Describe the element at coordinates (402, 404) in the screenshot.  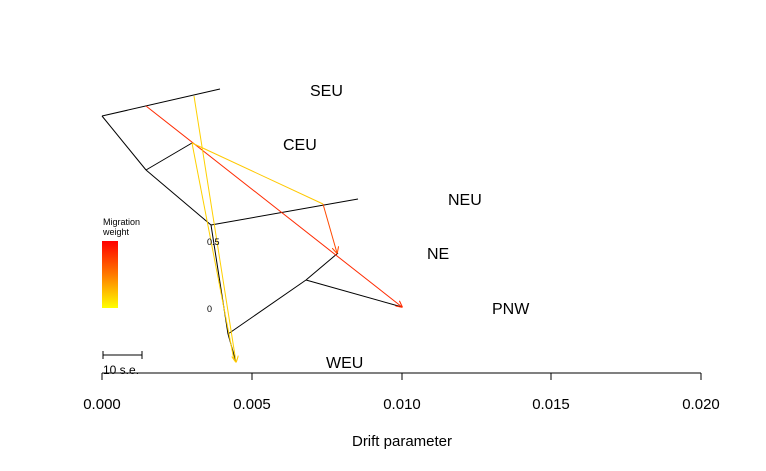
I see `x-tick-label-2: 0.010` at that location.